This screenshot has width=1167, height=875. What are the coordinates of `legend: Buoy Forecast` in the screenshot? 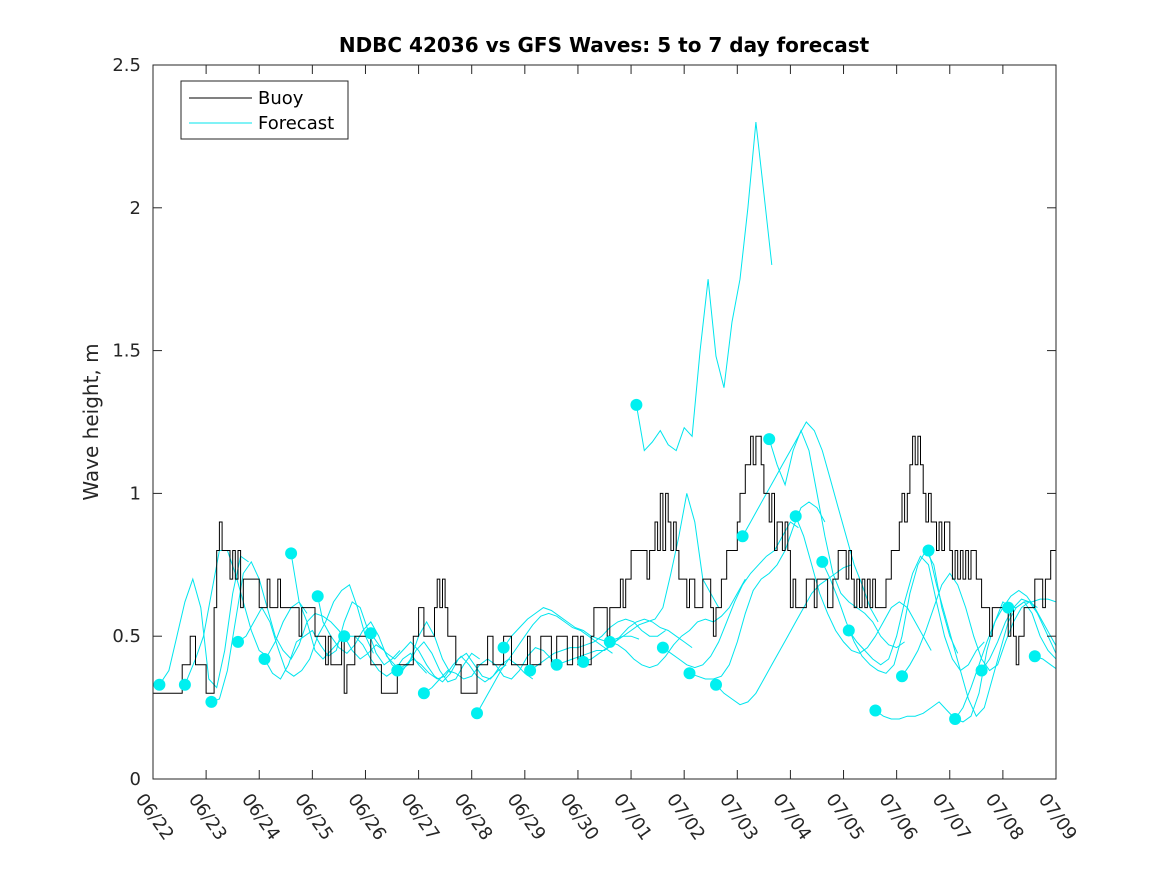 It's located at (264, 110).